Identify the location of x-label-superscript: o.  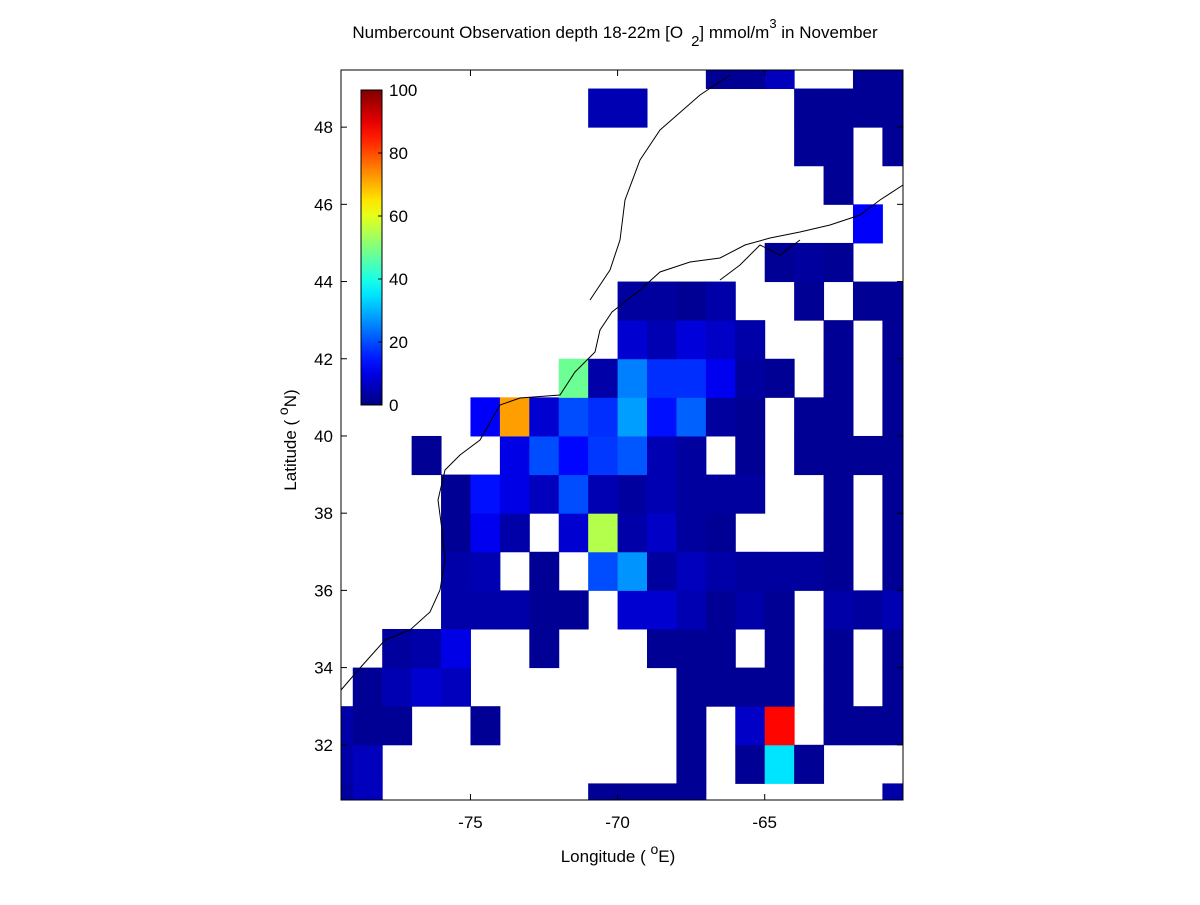
(655, 849).